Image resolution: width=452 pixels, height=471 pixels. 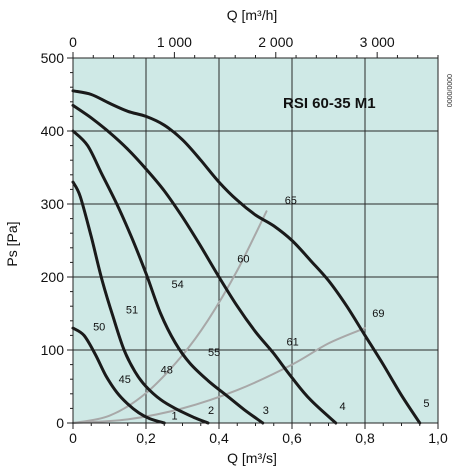 I want to click on curve-label: 48, so click(x=167, y=370).